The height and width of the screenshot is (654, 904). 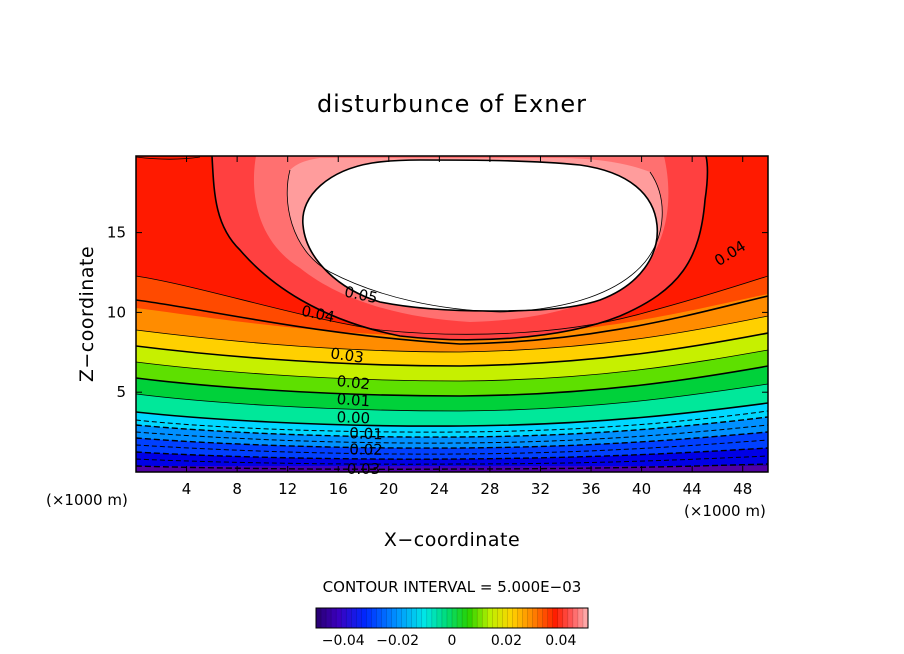 What do you see at coordinates (742, 489) in the screenshot?
I see `x-tick-label: 48` at bounding box center [742, 489].